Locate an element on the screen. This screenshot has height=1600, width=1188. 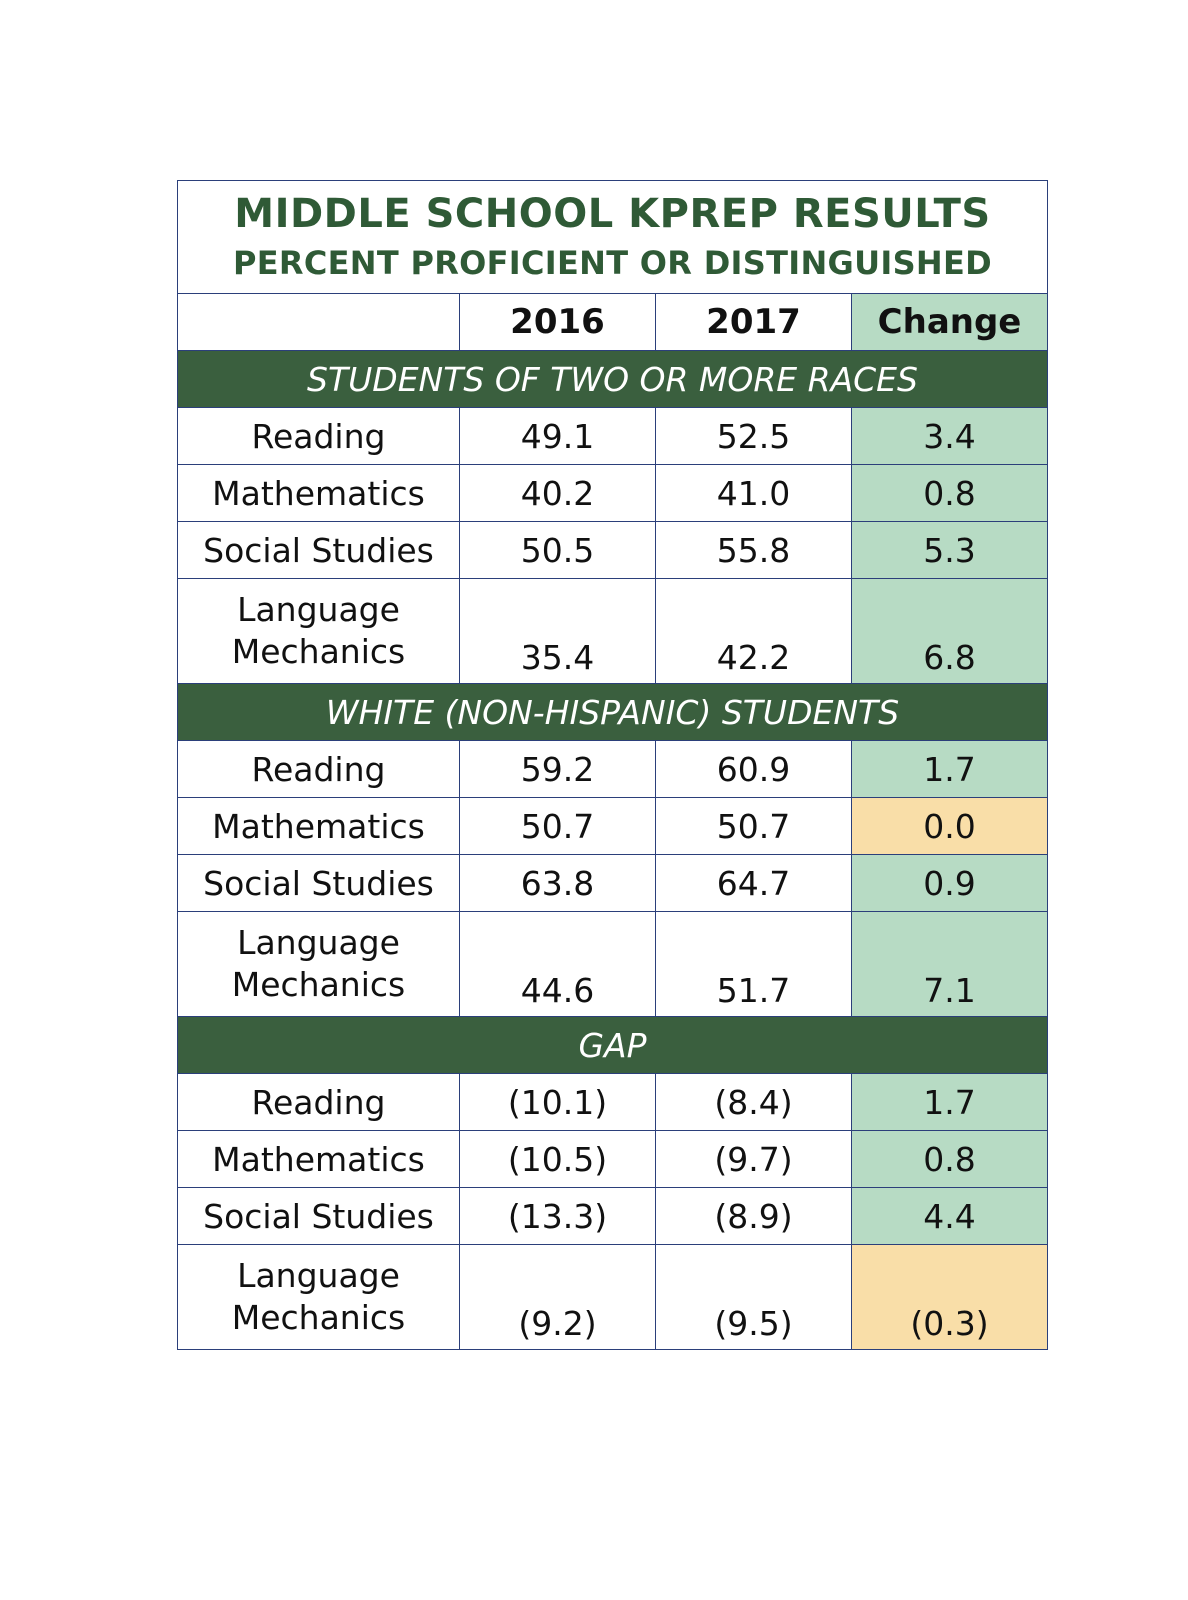
change-cell: 5.3 is located at coordinates (949, 550).